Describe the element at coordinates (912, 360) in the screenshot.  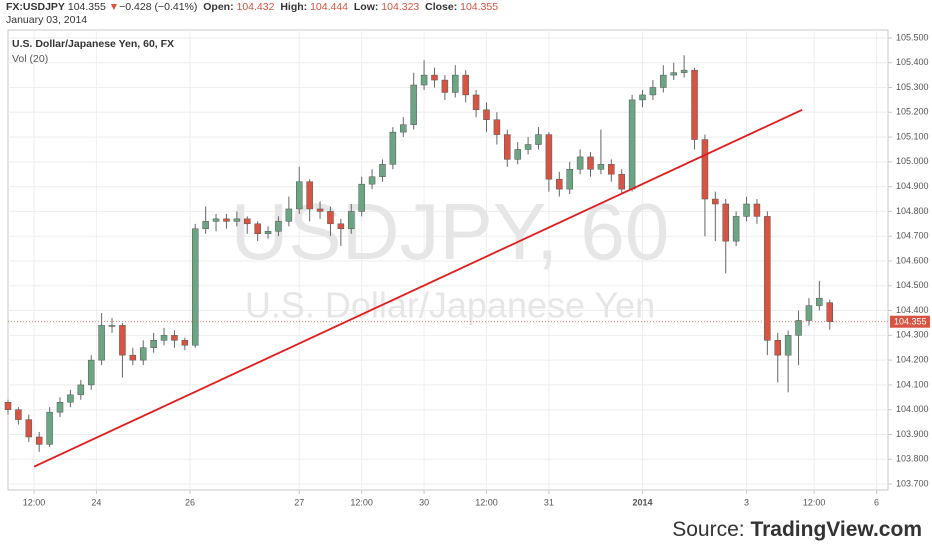
I see `y-tick-label: 104.200` at that location.